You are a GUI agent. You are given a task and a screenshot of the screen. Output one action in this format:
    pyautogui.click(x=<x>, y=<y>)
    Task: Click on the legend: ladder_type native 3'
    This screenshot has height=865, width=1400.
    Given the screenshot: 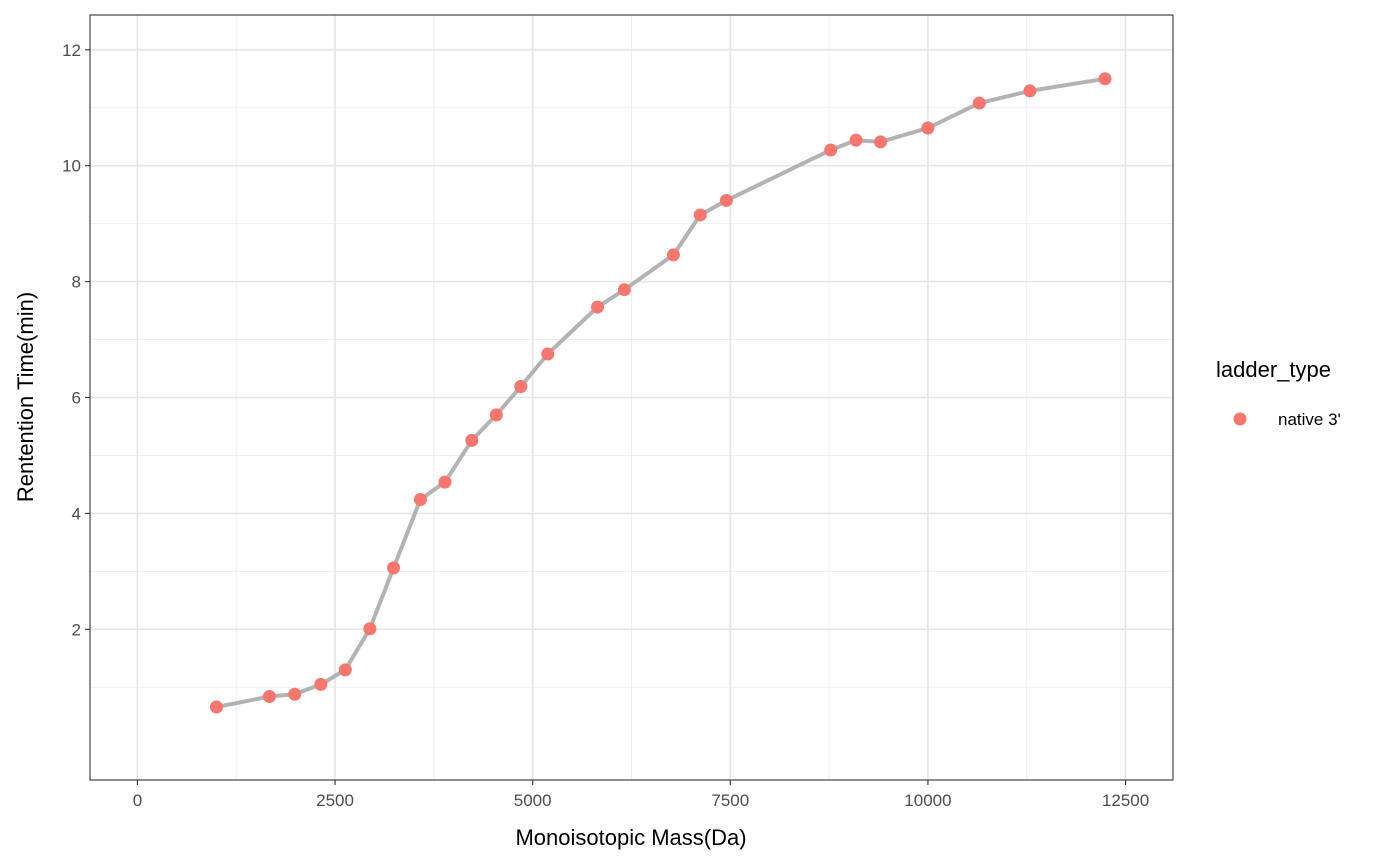 What is the action you would take?
    pyautogui.click(x=1278, y=393)
    